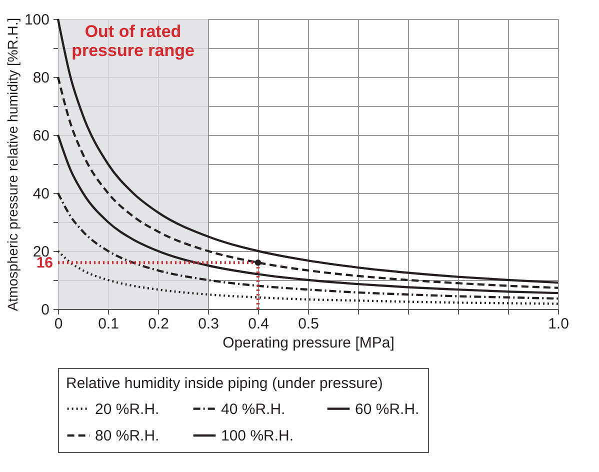 The image size is (599, 472). What do you see at coordinates (108, 324) in the screenshot?
I see `x-tick-label: 0.1` at bounding box center [108, 324].